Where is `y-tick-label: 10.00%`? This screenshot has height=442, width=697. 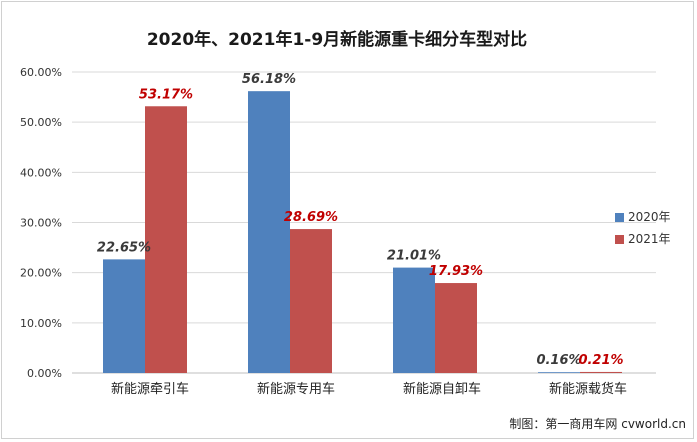 y-tick-label: 10.00% is located at coordinates (41, 323).